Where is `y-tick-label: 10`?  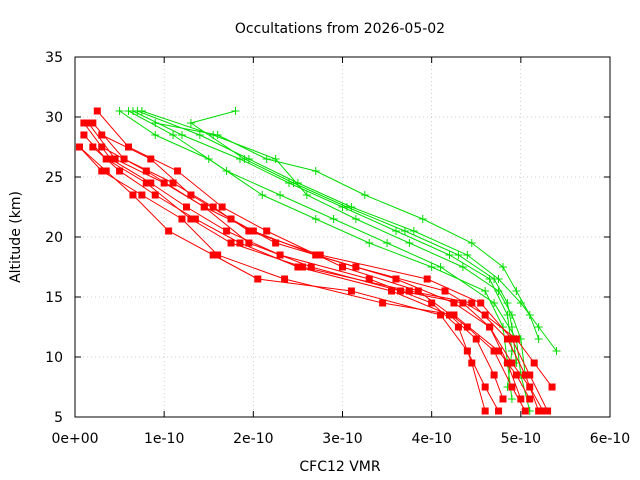
y-tick-label: 10 is located at coordinates (54, 358).